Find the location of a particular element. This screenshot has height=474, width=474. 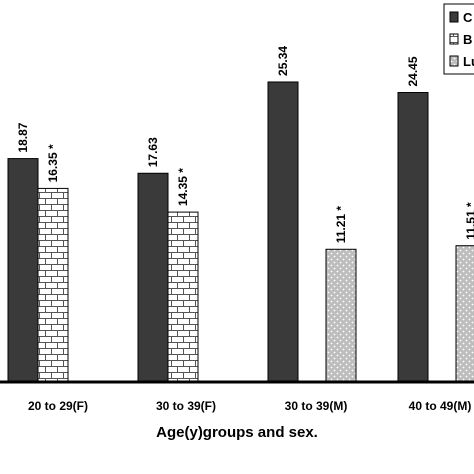

legend-box is located at coordinates (458, 39).